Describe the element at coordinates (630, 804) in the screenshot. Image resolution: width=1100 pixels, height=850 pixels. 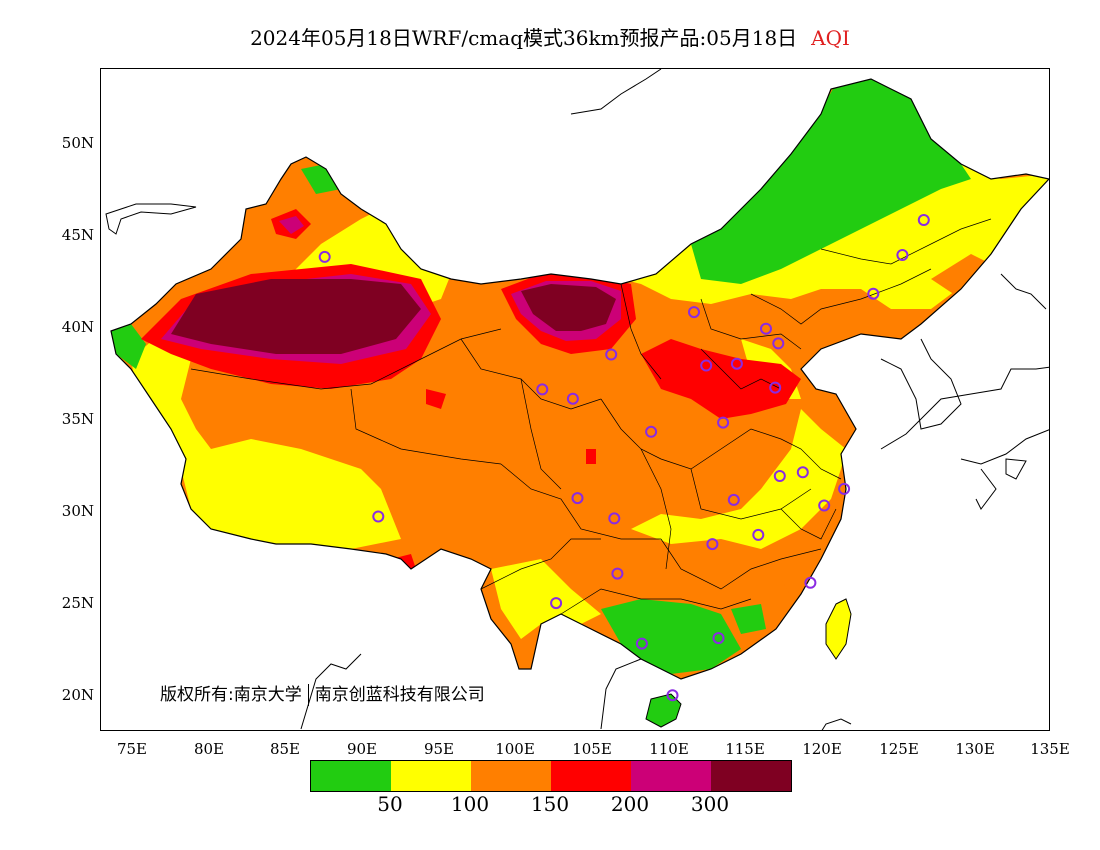
I see `legend-label: 200` at that location.